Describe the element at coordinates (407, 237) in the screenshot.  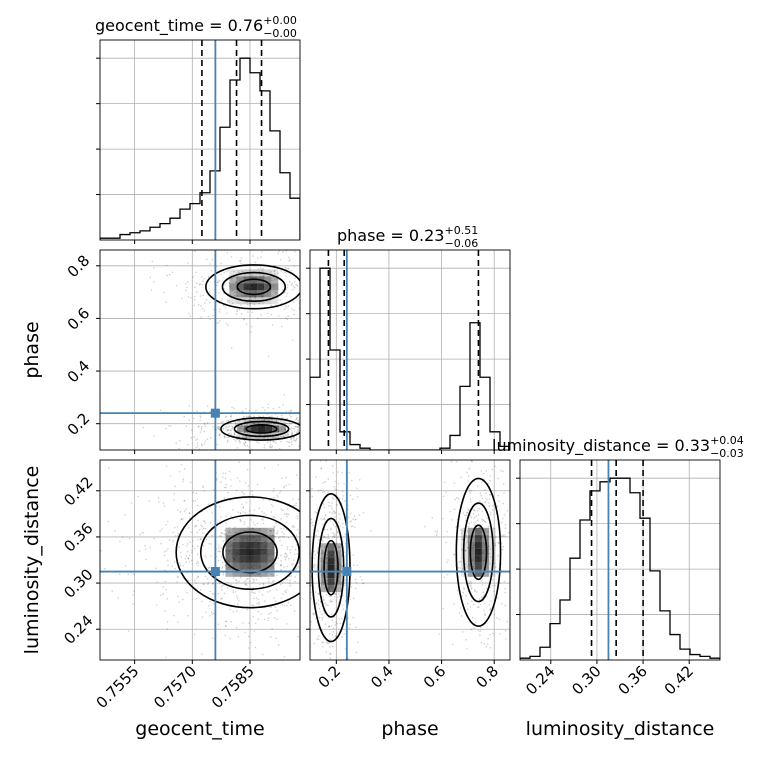
I see `title-phase: phase = 0.23+0.51 −0.06` at that location.